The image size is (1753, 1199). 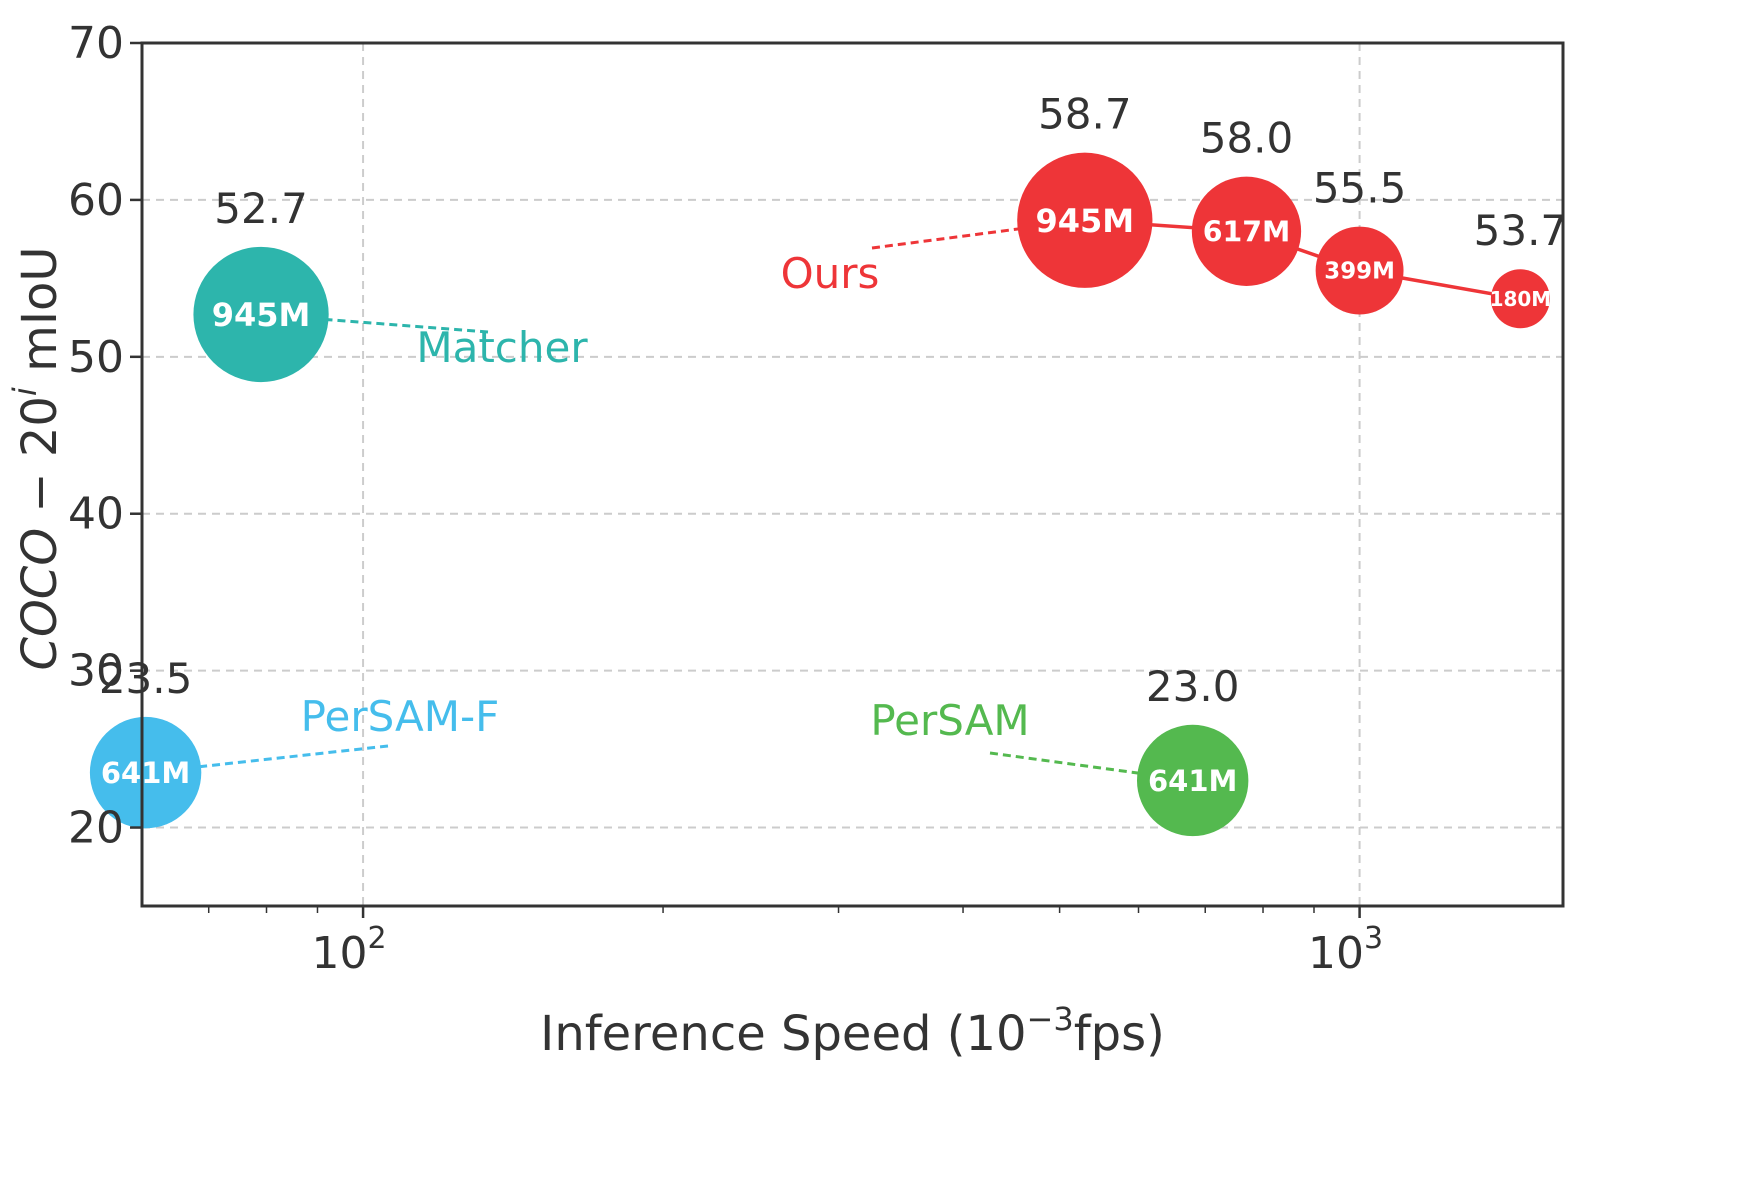 What do you see at coordinates (377, 938) in the screenshot?
I see `x-tick-label-exponent: 2` at bounding box center [377, 938].